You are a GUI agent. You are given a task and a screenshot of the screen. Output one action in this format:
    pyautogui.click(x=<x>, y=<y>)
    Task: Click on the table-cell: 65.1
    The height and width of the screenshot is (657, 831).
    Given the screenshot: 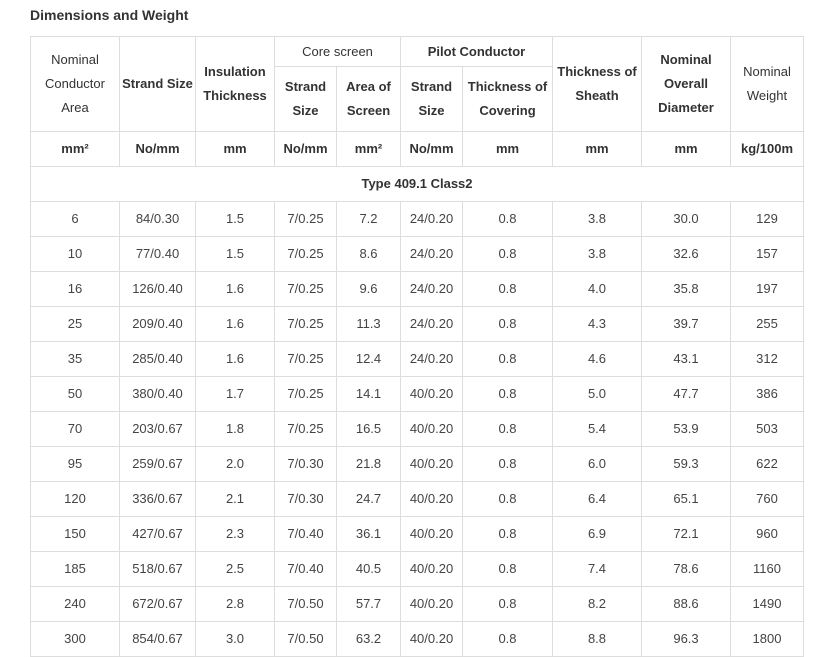 What is the action you would take?
    pyautogui.click(x=686, y=499)
    